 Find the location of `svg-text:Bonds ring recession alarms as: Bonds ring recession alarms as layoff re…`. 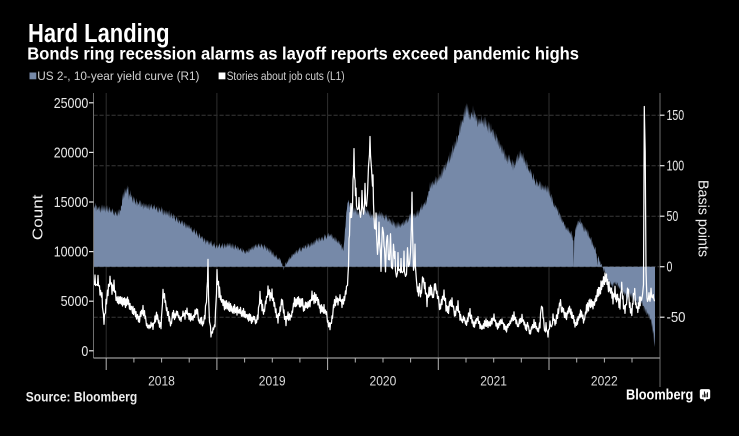

svg-text:Bonds ring recession alarms as: Bonds ring recession alarms as layoff re… is located at coordinates (303, 53).